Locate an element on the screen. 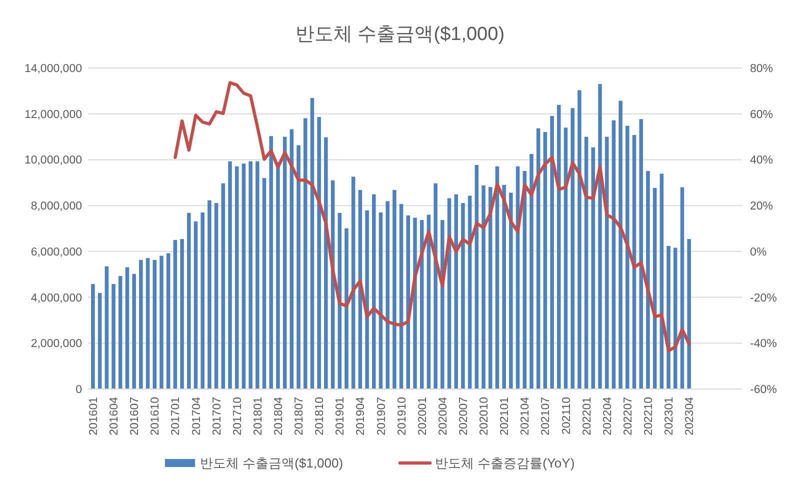 Image resolution: width=800 pixels, height=485 pixels. x-tick-label: 202107 is located at coordinates (546, 416).